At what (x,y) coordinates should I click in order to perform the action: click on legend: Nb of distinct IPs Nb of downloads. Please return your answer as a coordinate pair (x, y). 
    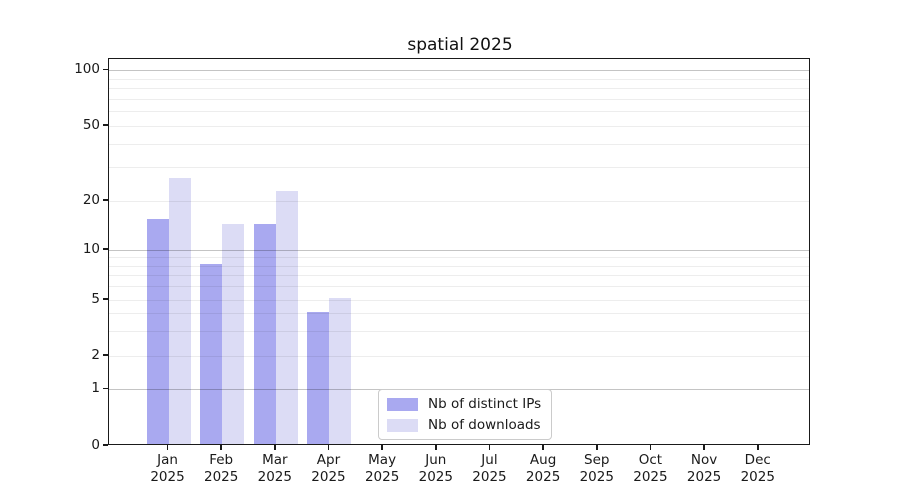
    Looking at the image, I should click on (465, 414).